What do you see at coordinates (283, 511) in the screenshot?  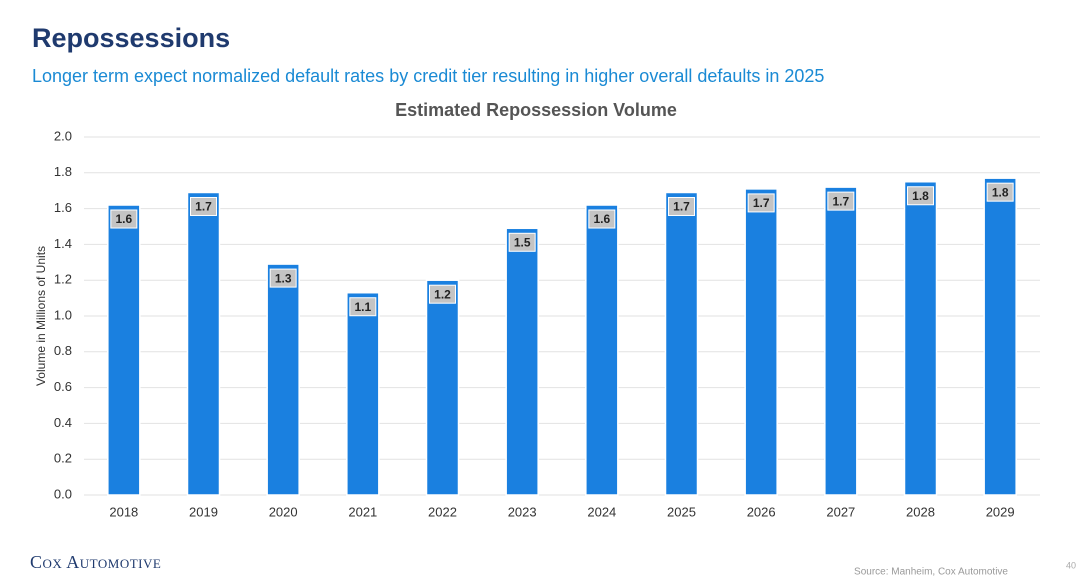 I see `x-tick-label: 2020` at bounding box center [283, 511].